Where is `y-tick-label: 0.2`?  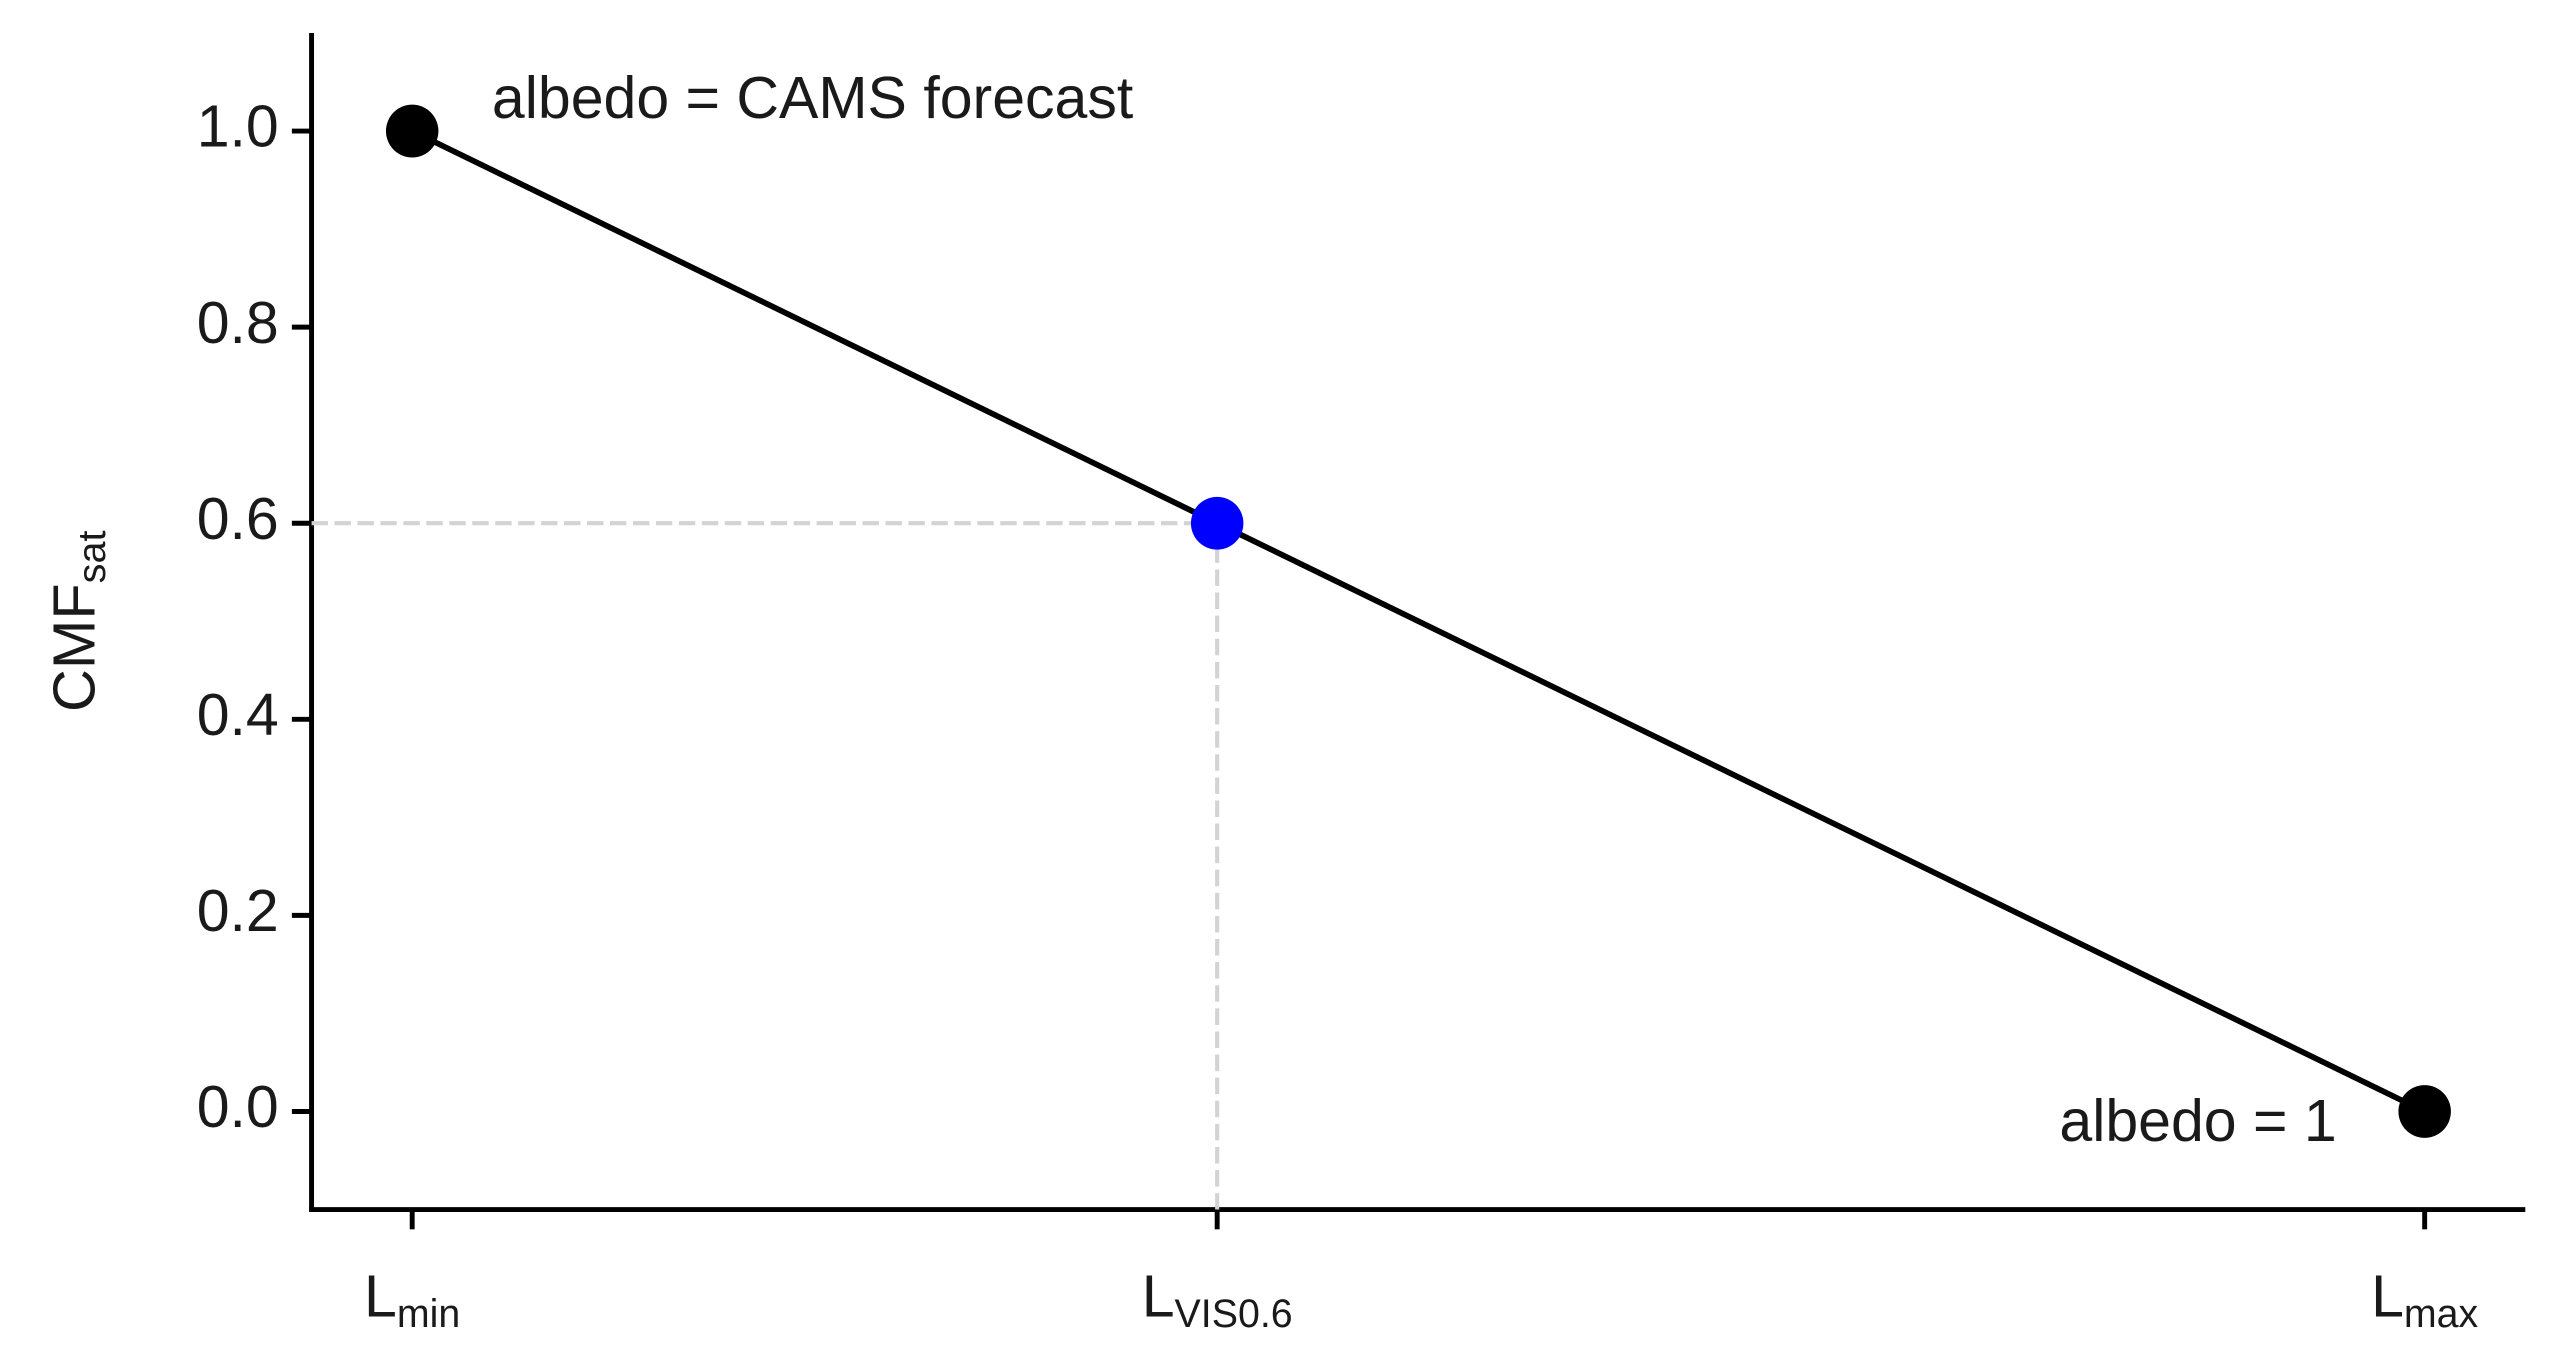
y-tick-label: 0.2 is located at coordinates (238, 910).